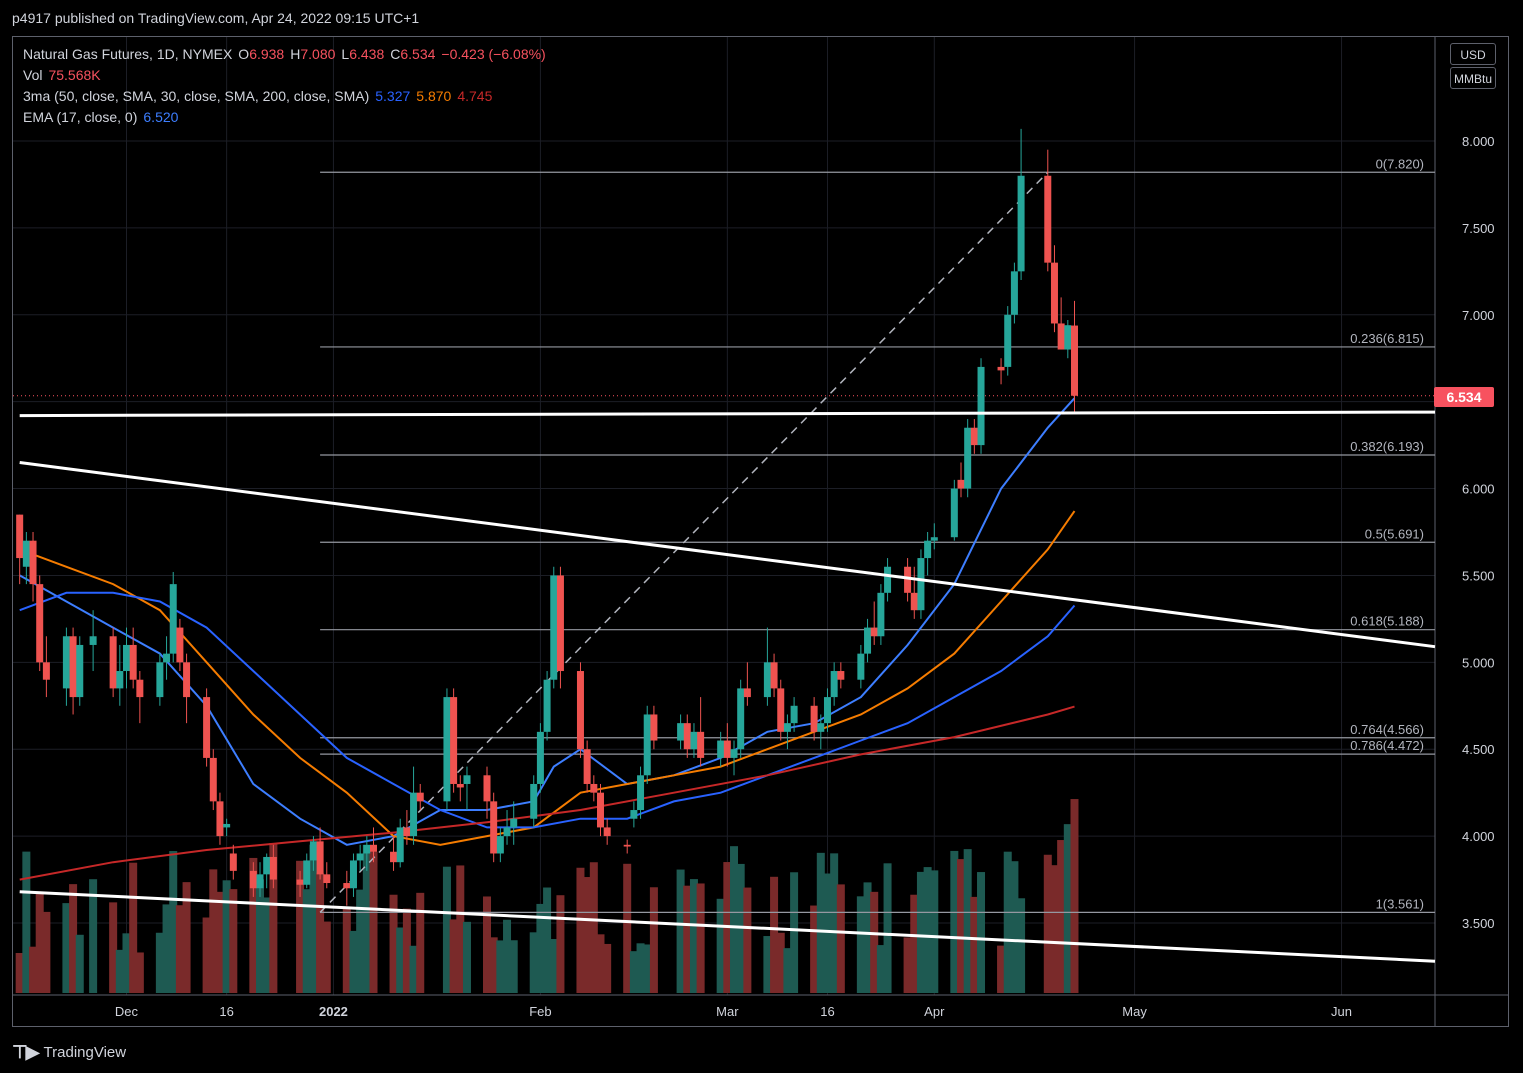 The width and height of the screenshot is (1523, 1073). I want to click on x-tick-label: Dec, so click(127, 1011).